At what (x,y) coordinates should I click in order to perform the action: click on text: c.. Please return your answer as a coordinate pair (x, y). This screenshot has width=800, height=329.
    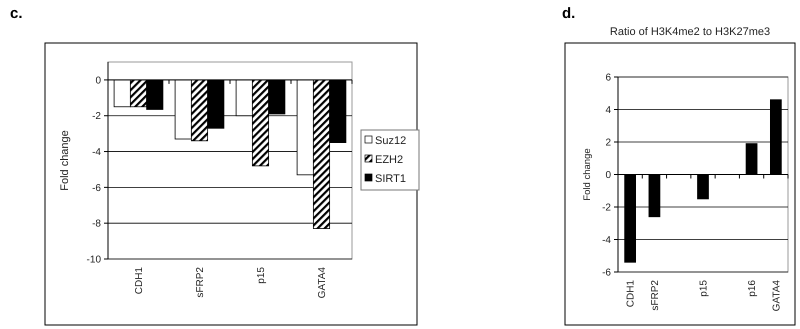
    Looking at the image, I should click on (16, 13).